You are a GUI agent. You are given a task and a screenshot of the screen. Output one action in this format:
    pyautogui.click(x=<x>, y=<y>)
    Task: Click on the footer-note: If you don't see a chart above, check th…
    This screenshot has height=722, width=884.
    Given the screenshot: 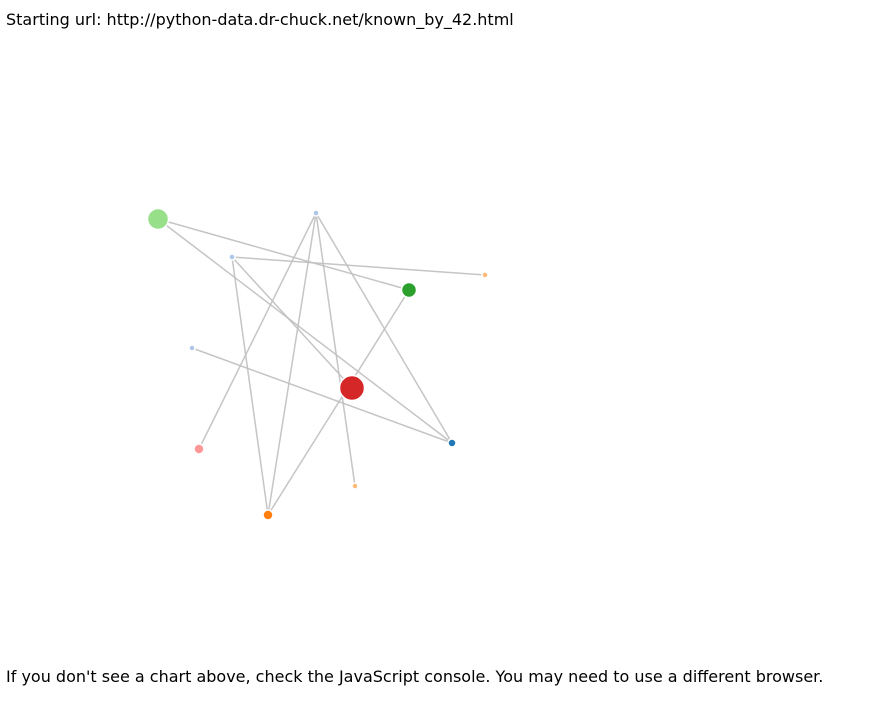 What is the action you would take?
    pyautogui.click(x=415, y=676)
    